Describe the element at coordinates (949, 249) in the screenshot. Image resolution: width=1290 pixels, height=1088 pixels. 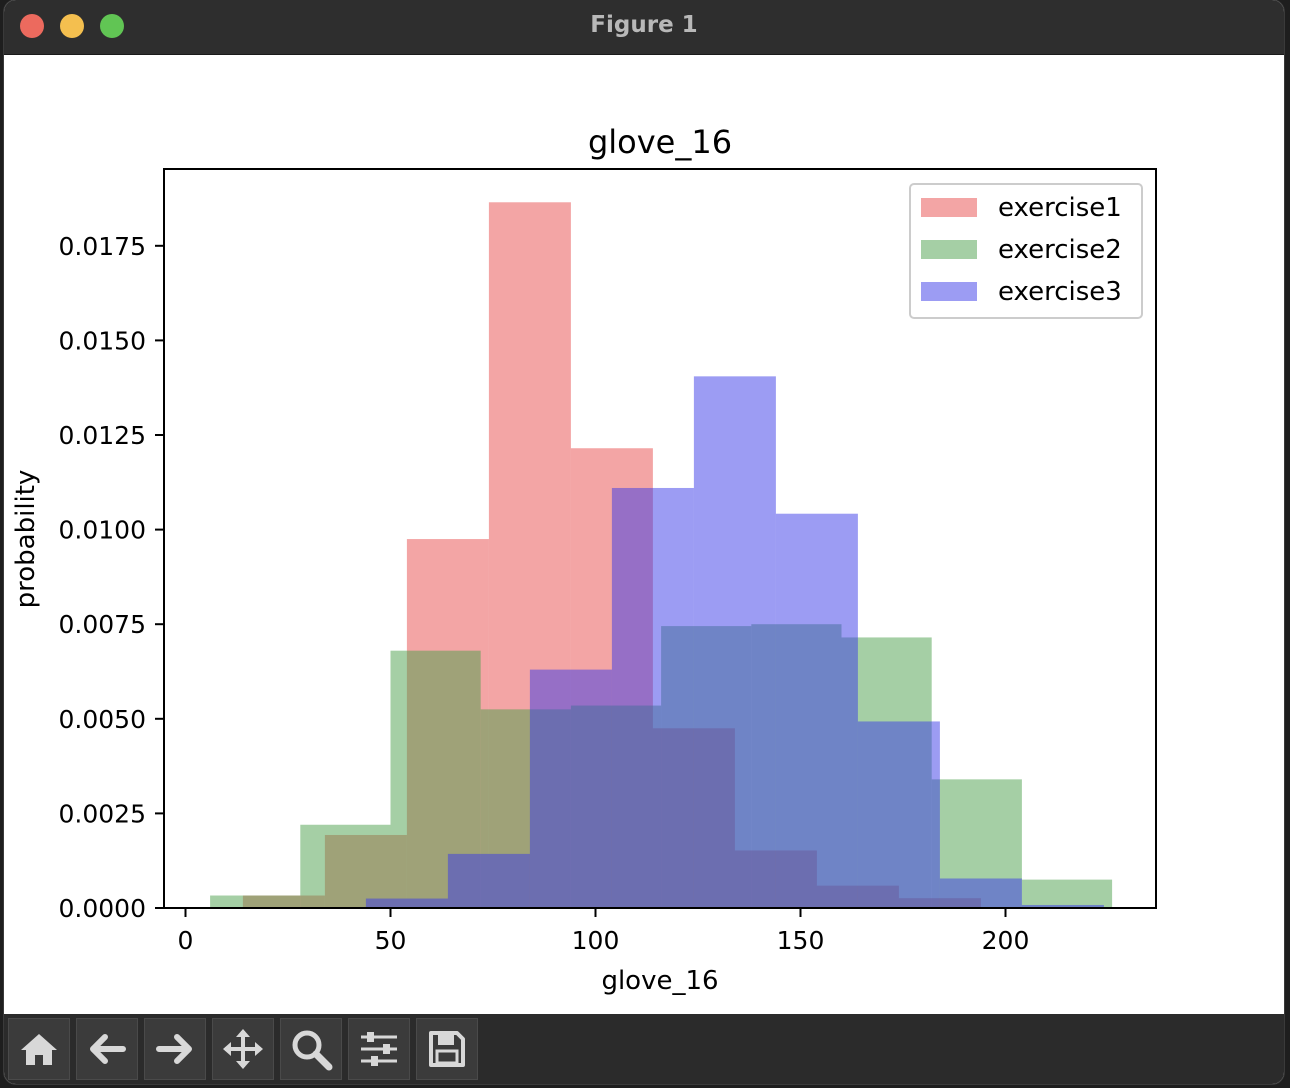
I see `legend-swatch-exercise2` at that location.